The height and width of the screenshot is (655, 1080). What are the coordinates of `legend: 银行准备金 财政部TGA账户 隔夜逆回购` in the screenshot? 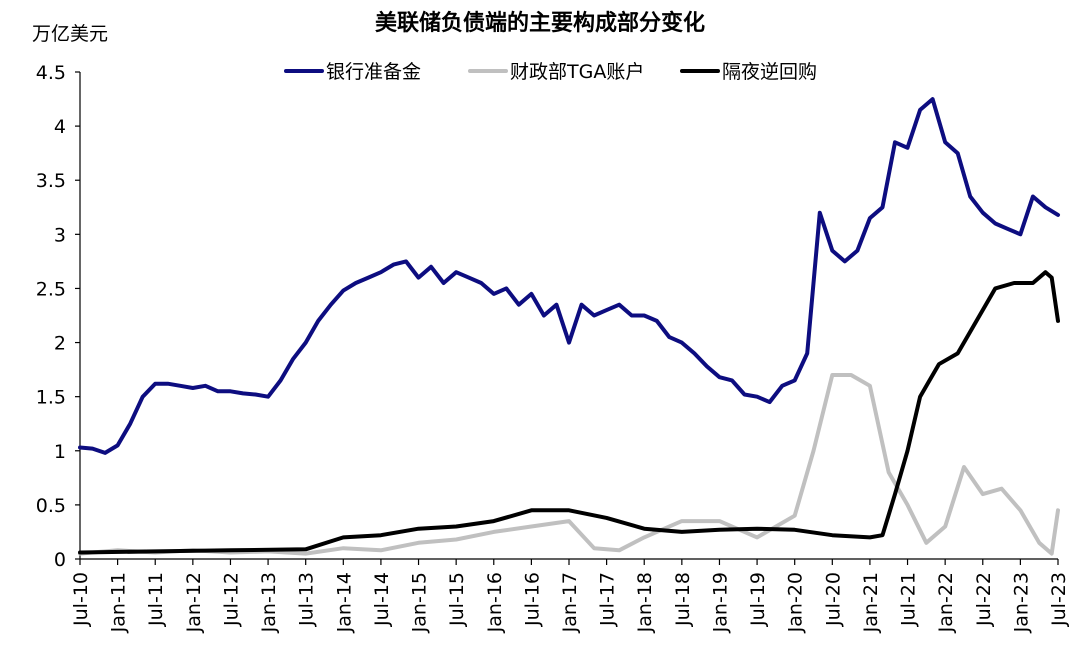 It's located at (550, 72).